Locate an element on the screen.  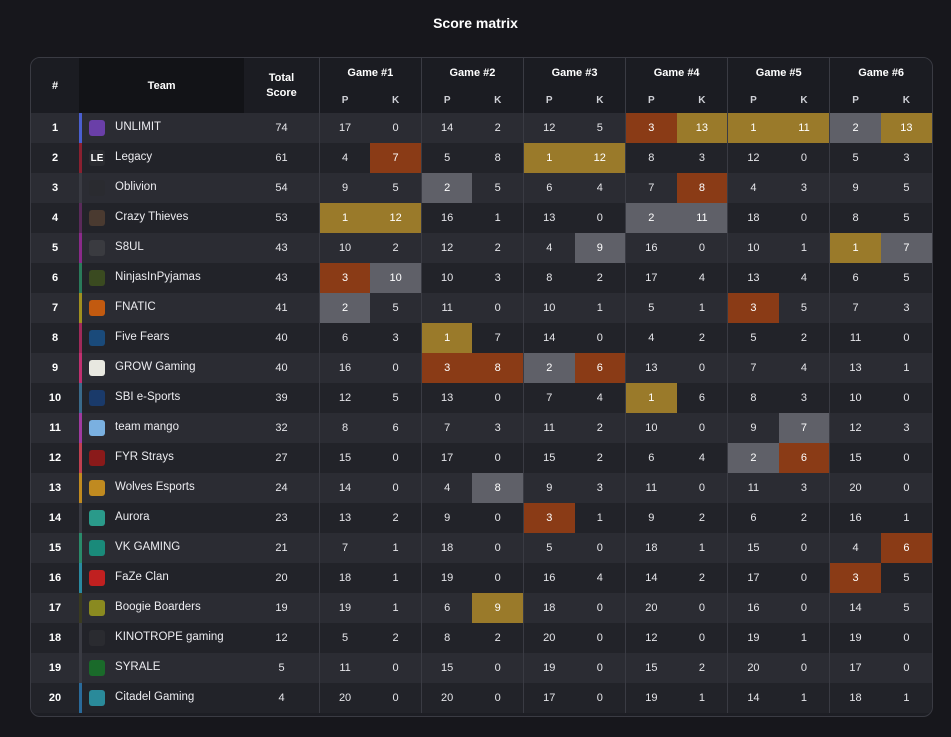
game-6-p-cell: 8 is located at coordinates (855, 218).